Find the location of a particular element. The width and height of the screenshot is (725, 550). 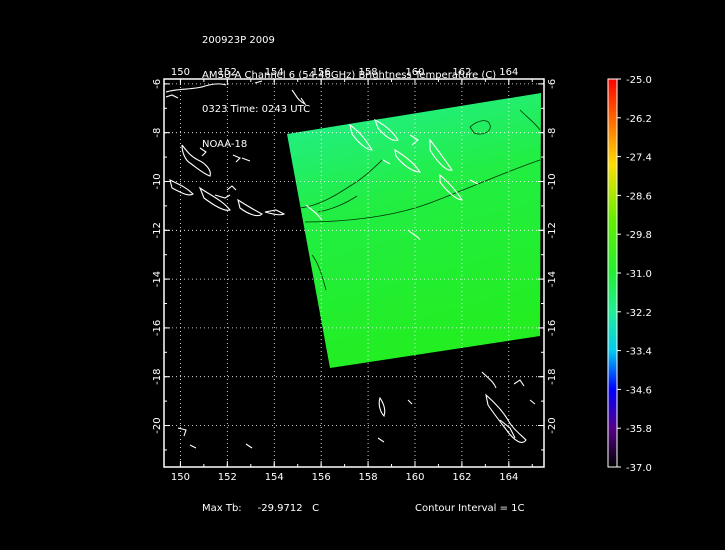

lon-label-bottom: 162 is located at coordinates (461, 477).